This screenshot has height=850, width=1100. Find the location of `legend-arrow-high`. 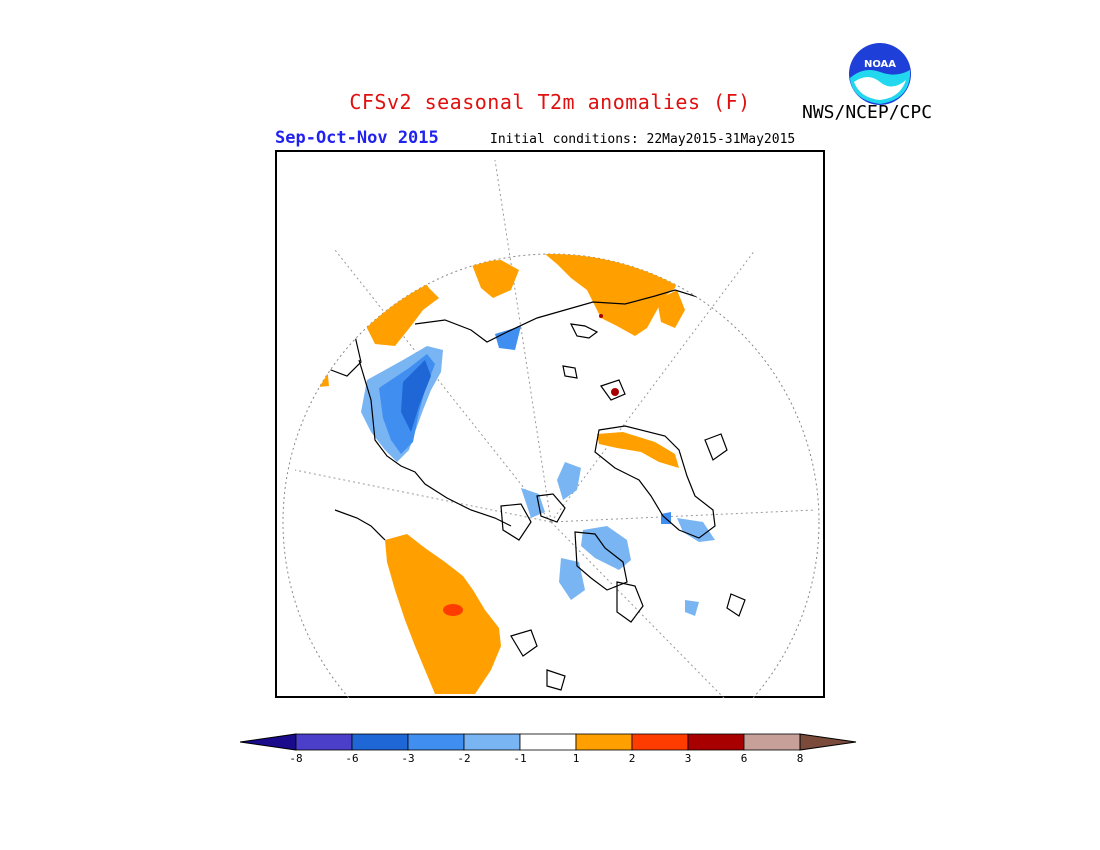

legend-arrow-high is located at coordinates (828, 742).